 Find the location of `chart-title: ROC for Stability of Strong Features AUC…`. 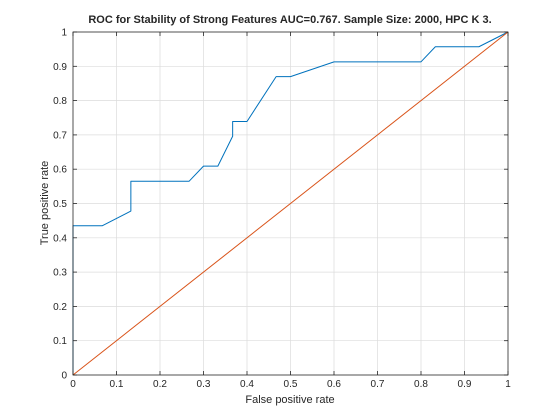

chart-title: ROC for Stability of Strong Features AUC… is located at coordinates (289, 20).